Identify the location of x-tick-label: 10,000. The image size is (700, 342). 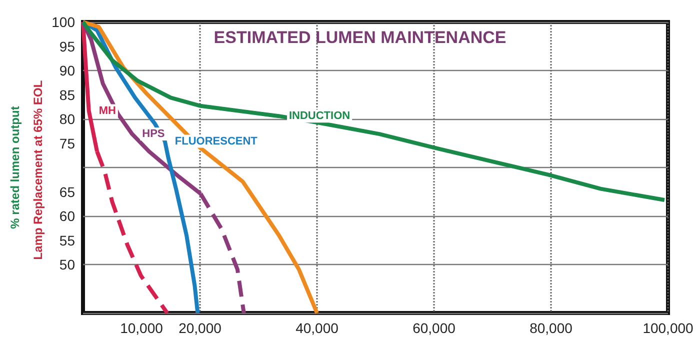
(142, 328).